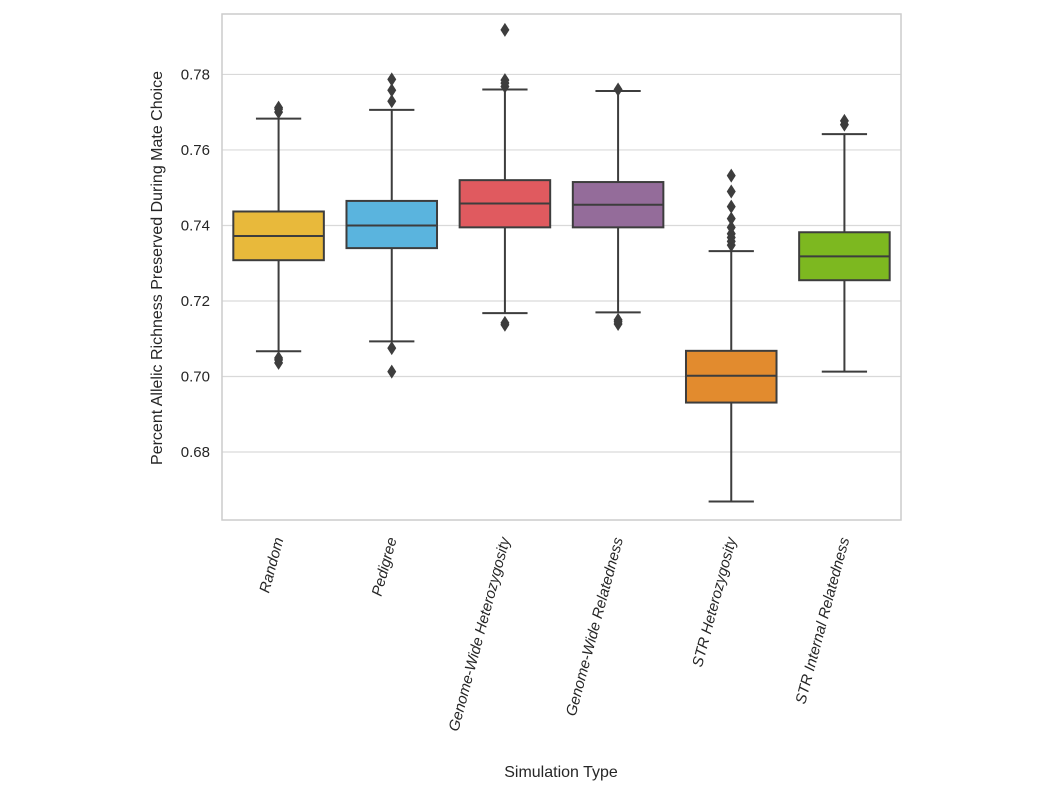  I want to click on x-tick-label: STR Internal Relatedness, so click(822, 620).